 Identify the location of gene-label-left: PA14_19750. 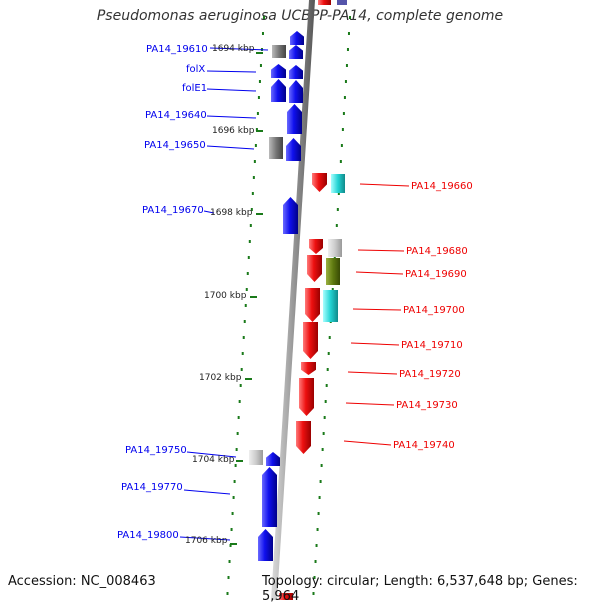
(156, 450).